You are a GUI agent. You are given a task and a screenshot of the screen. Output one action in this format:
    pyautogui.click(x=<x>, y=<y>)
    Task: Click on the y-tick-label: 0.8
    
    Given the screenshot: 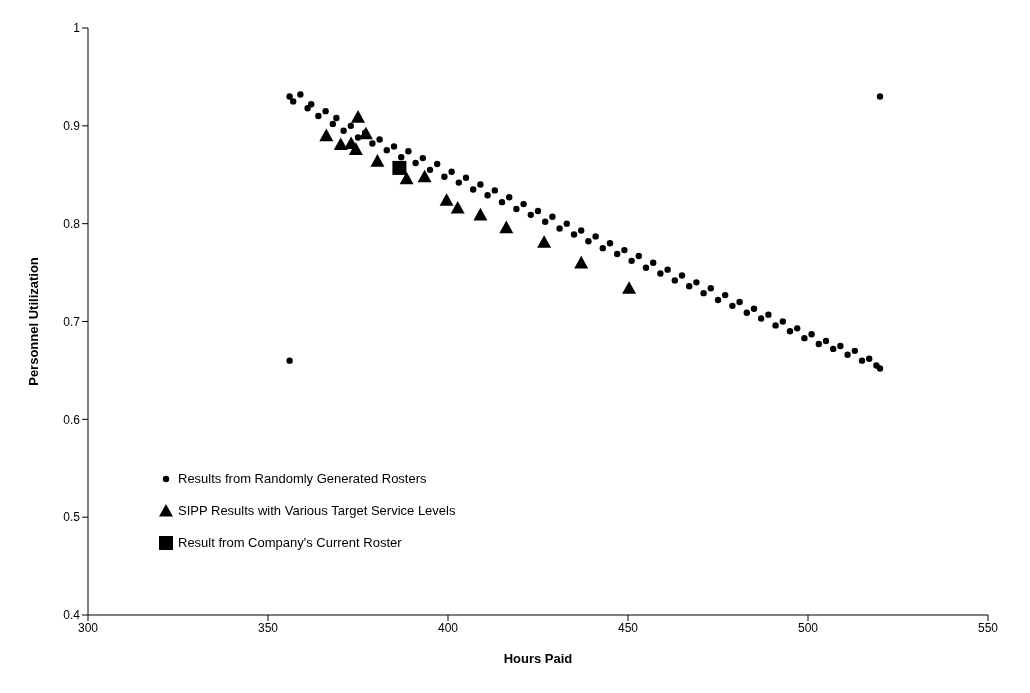 What is the action you would take?
    pyautogui.click(x=72, y=223)
    